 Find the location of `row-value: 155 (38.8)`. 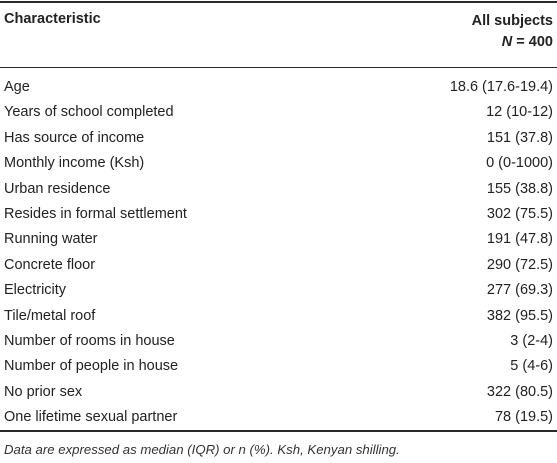

row-value: 155 (38.8) is located at coordinates (519, 188).